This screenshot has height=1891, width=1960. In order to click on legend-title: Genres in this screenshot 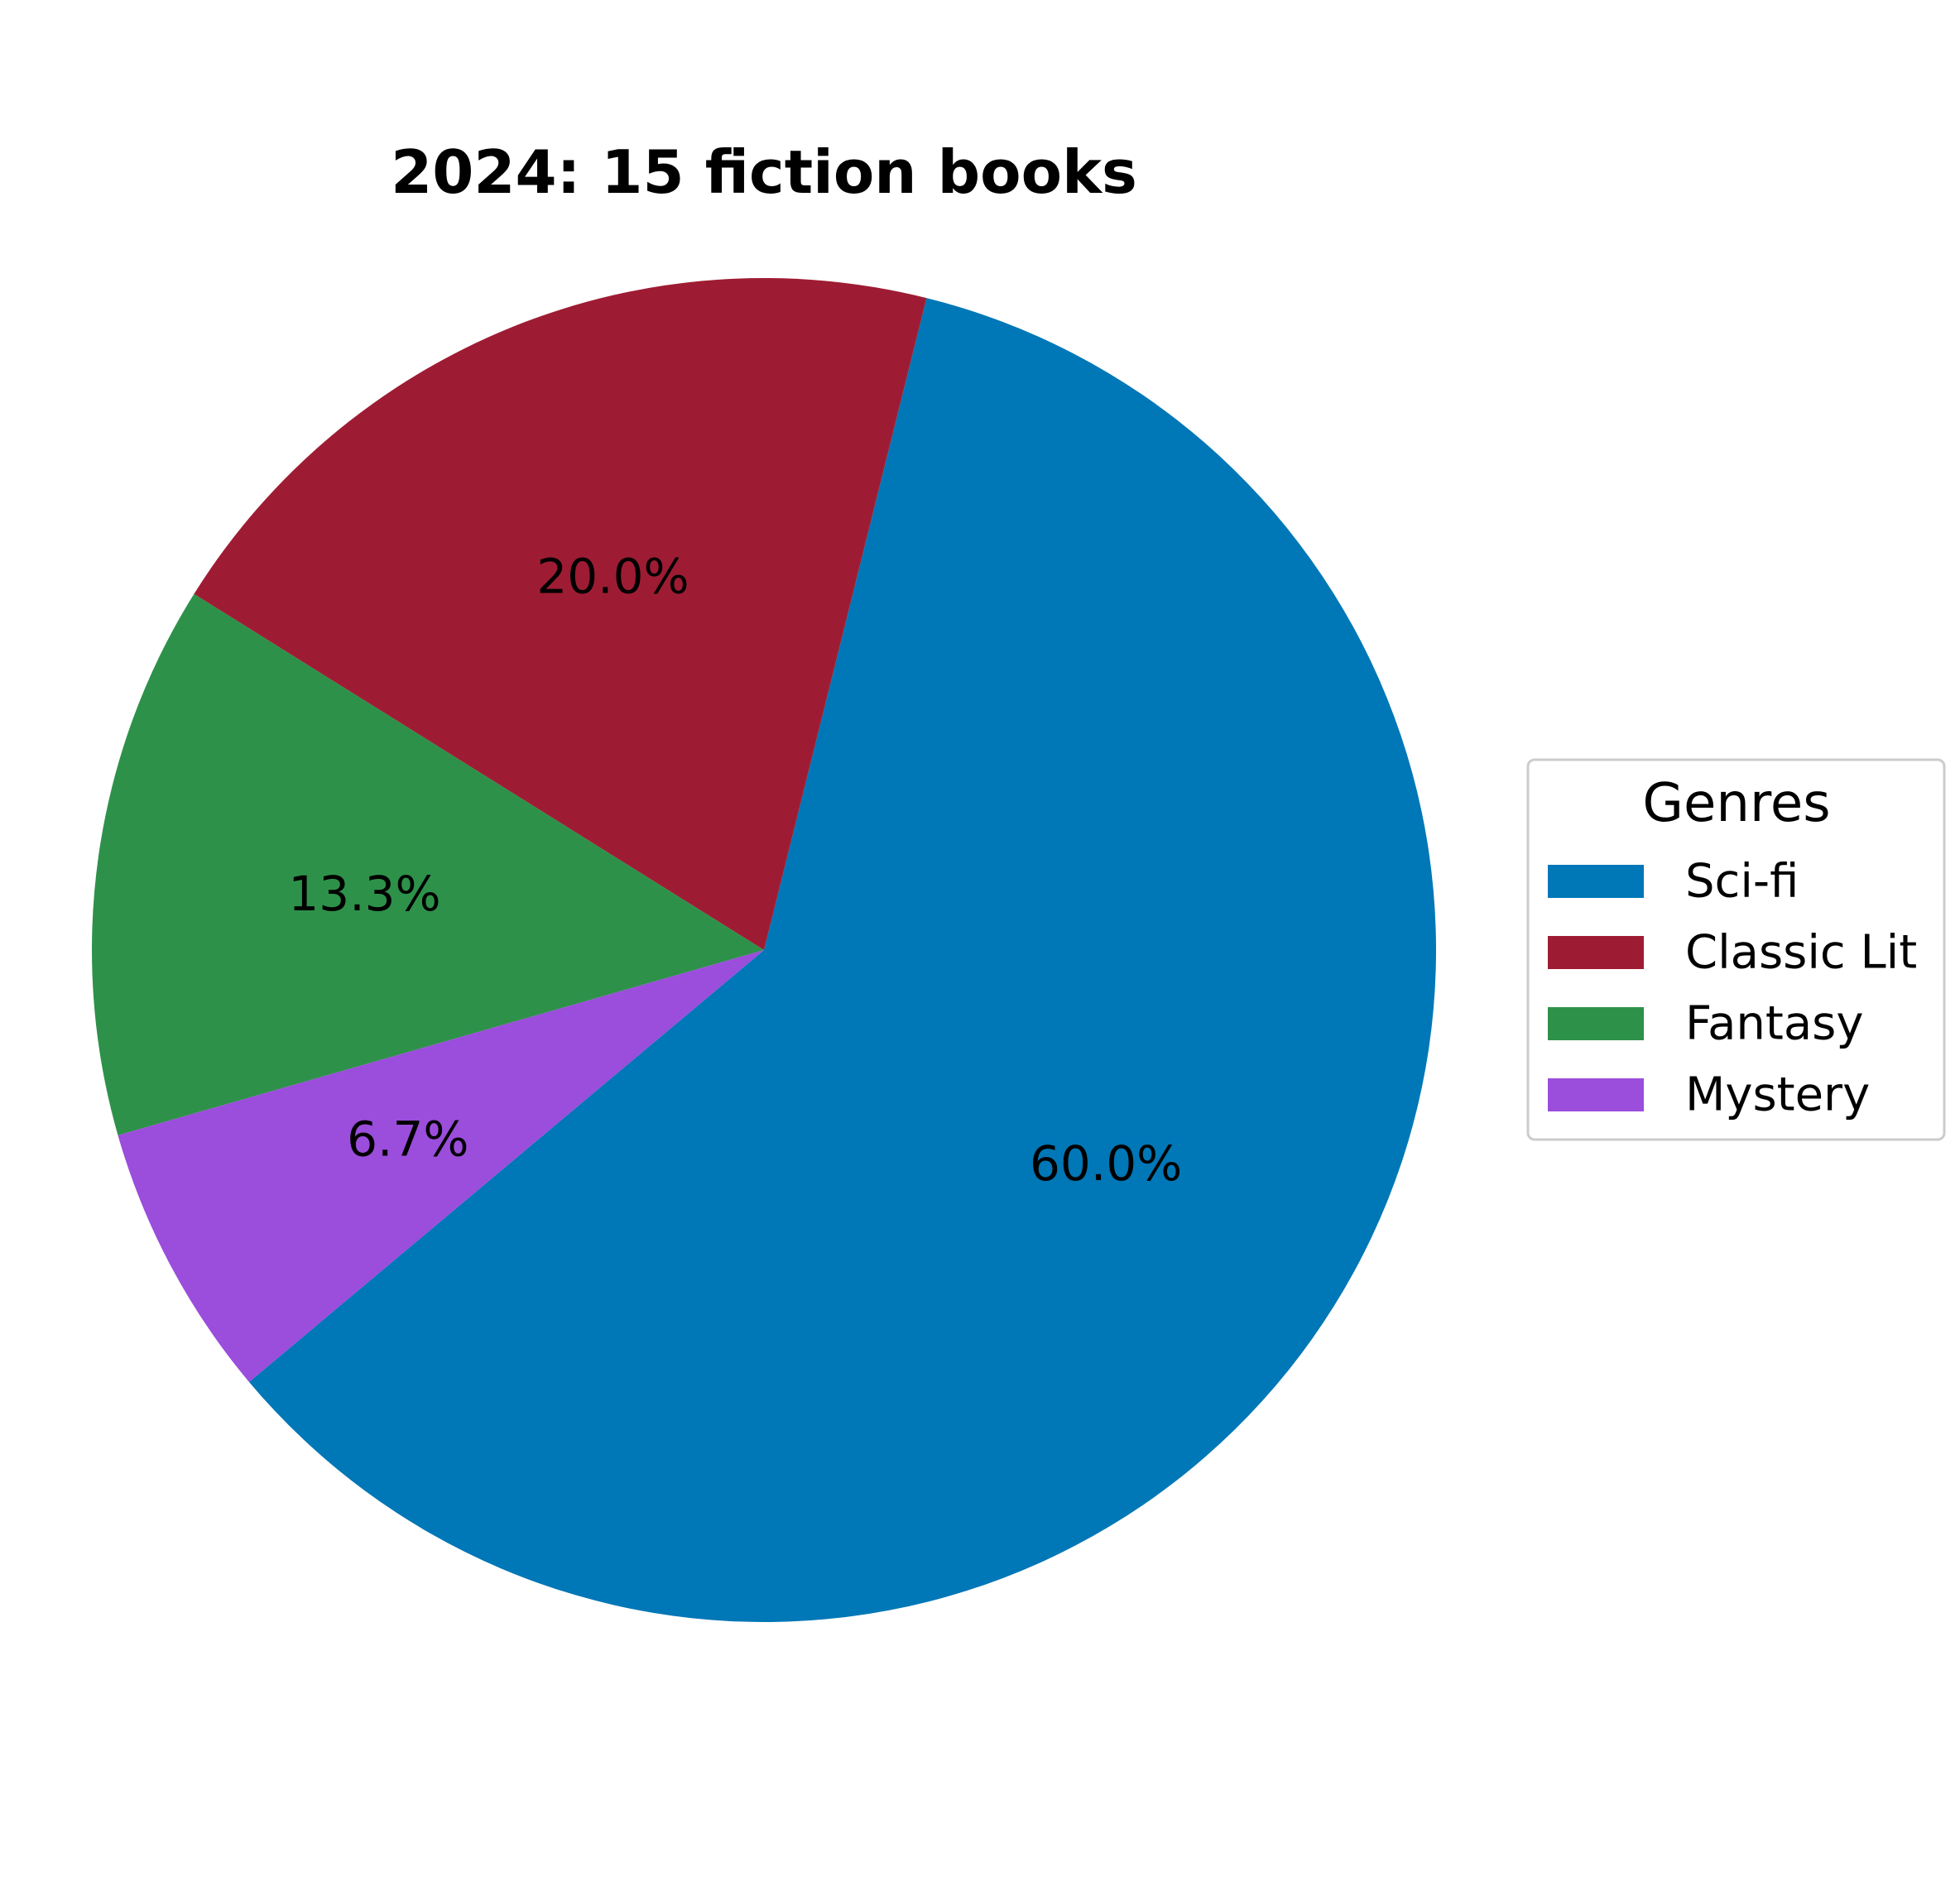, I will do `click(1736, 803)`.